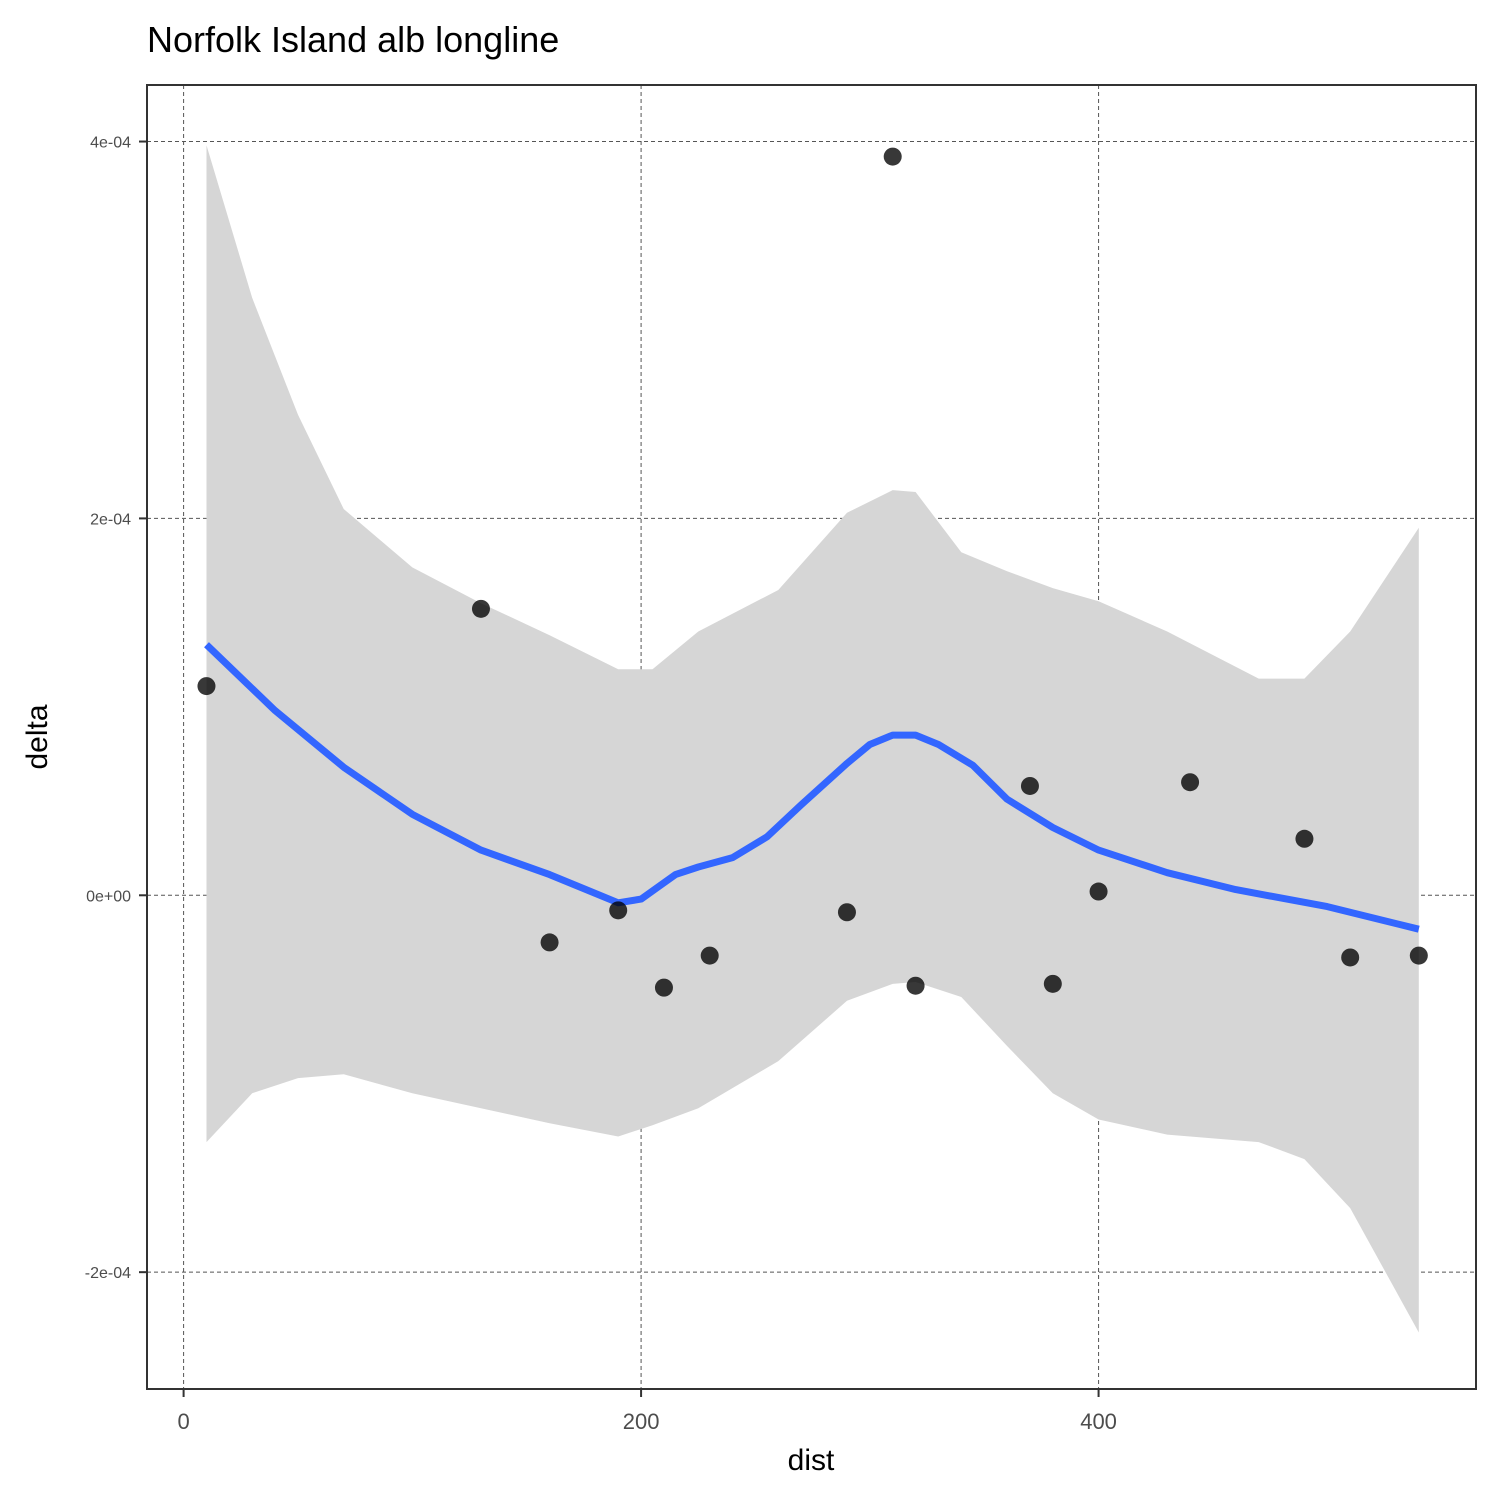 This screenshot has width=1500, height=1500. Describe the element at coordinates (108, 896) in the screenshot. I see `y-tick-label: 0e+00` at that location.